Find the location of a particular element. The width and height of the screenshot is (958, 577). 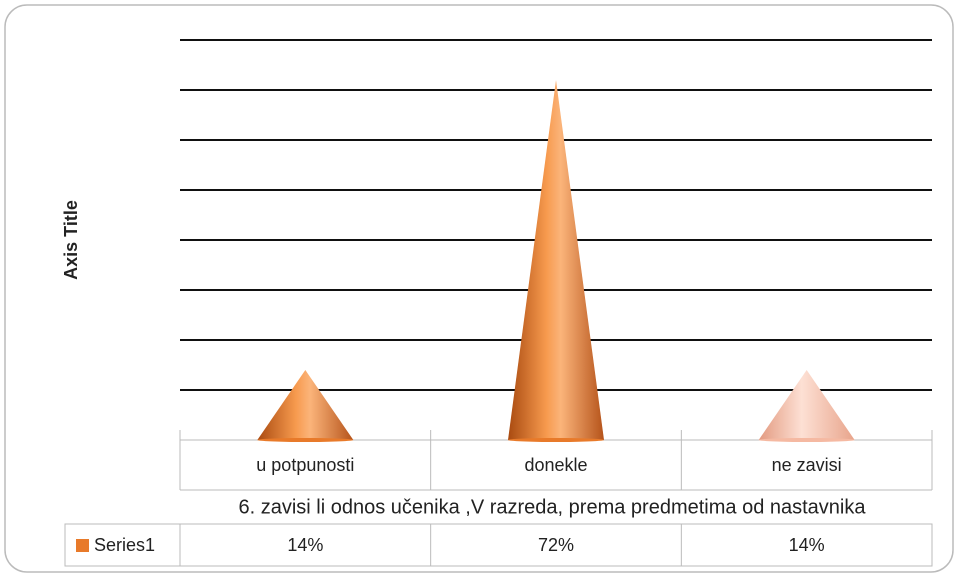

x-tick-label: ne zavisi is located at coordinates (807, 465).